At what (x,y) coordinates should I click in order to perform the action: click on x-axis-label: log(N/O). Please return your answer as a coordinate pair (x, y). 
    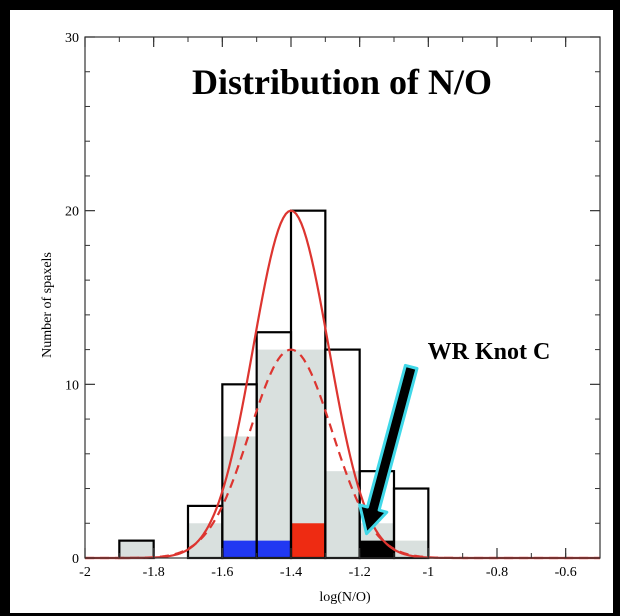
    Looking at the image, I should click on (345, 597).